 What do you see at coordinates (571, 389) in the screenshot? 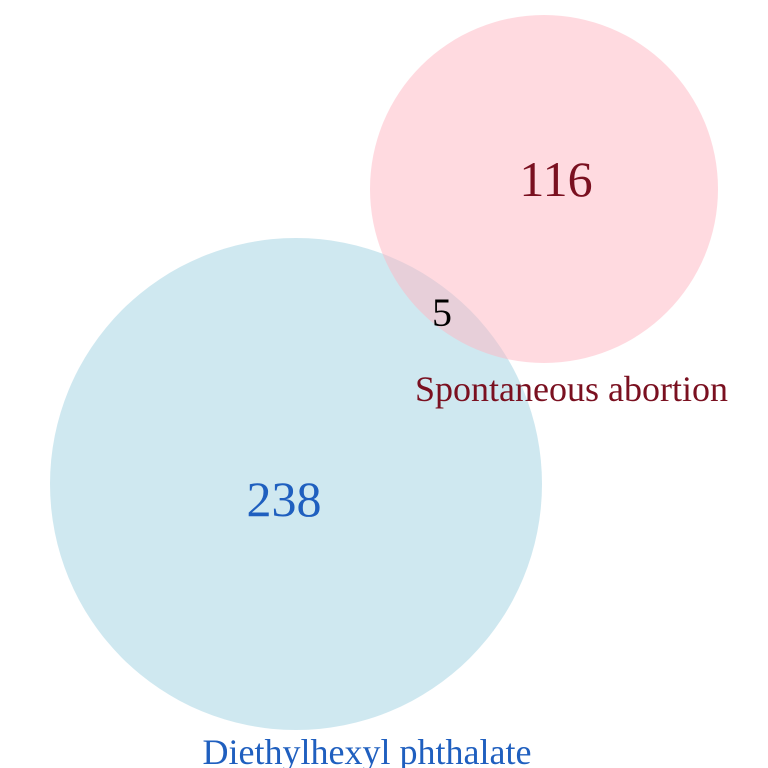
I see `abortion-set-label: Spontaneous abortion` at bounding box center [571, 389].